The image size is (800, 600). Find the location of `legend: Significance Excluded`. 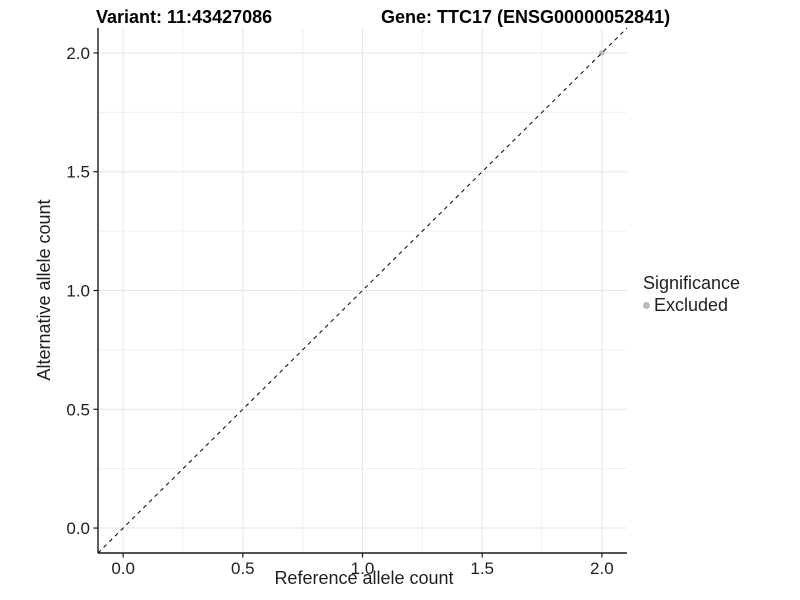

legend: Significance Excluded is located at coordinates (718, 294).